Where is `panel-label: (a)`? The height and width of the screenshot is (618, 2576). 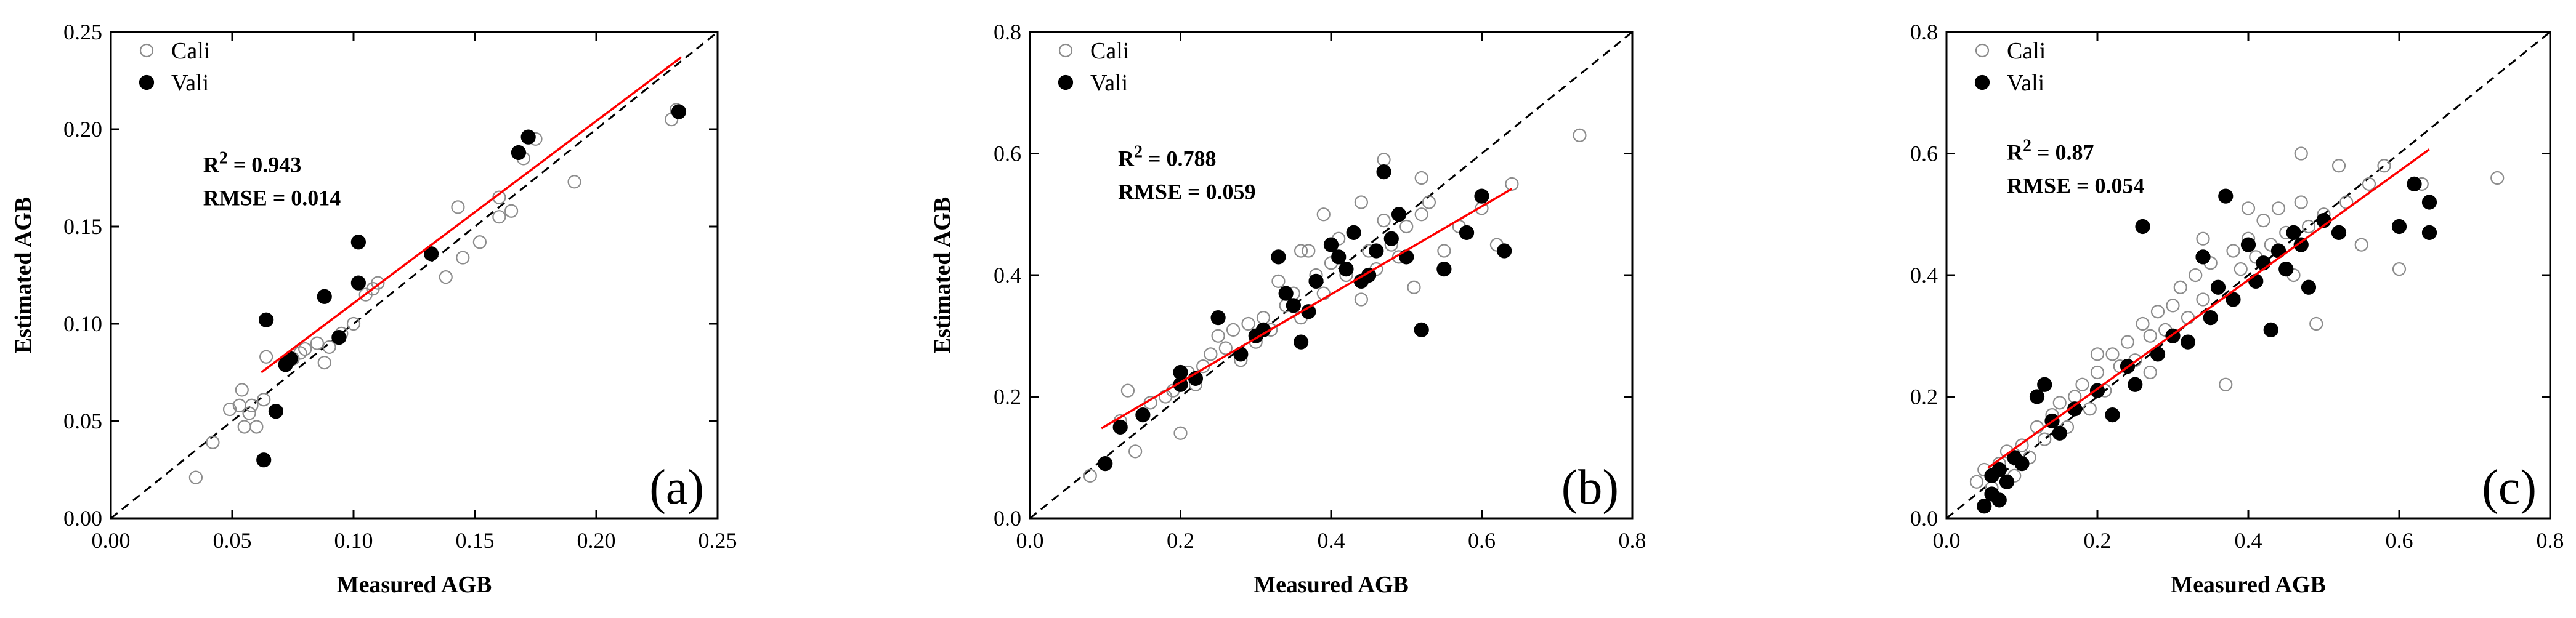 panel-label: (a) is located at coordinates (676, 487).